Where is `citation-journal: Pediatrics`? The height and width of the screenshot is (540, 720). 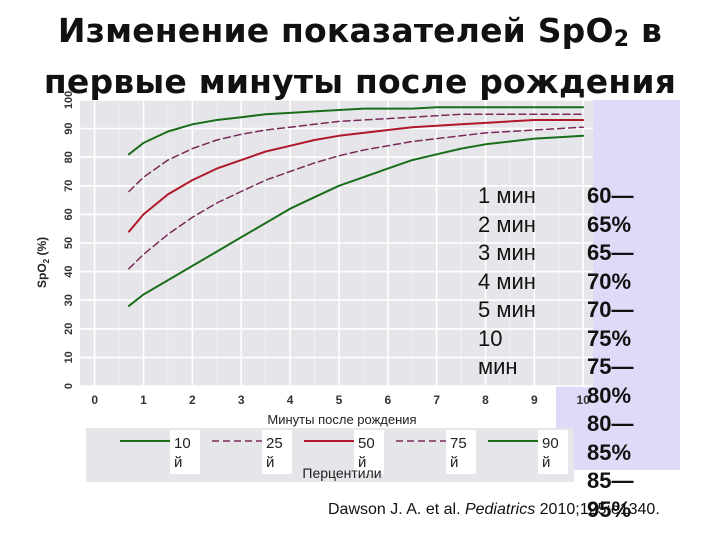 citation-journal: Pediatrics is located at coordinates (500, 509).